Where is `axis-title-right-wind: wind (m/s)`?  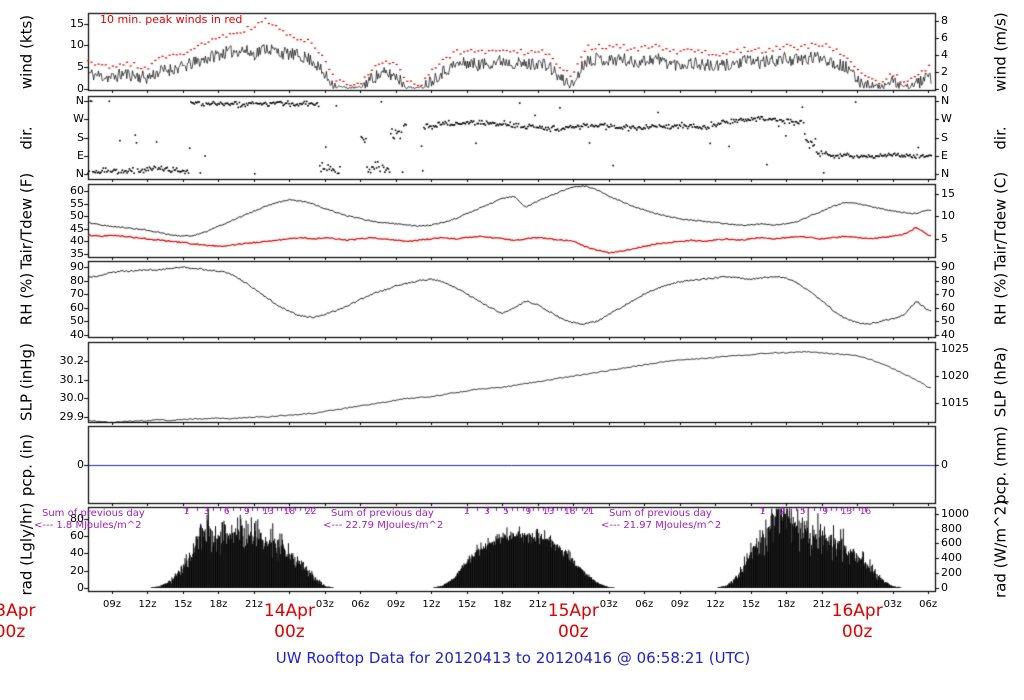
axis-title-right-wind: wind (m/s) is located at coordinates (1000, 51).